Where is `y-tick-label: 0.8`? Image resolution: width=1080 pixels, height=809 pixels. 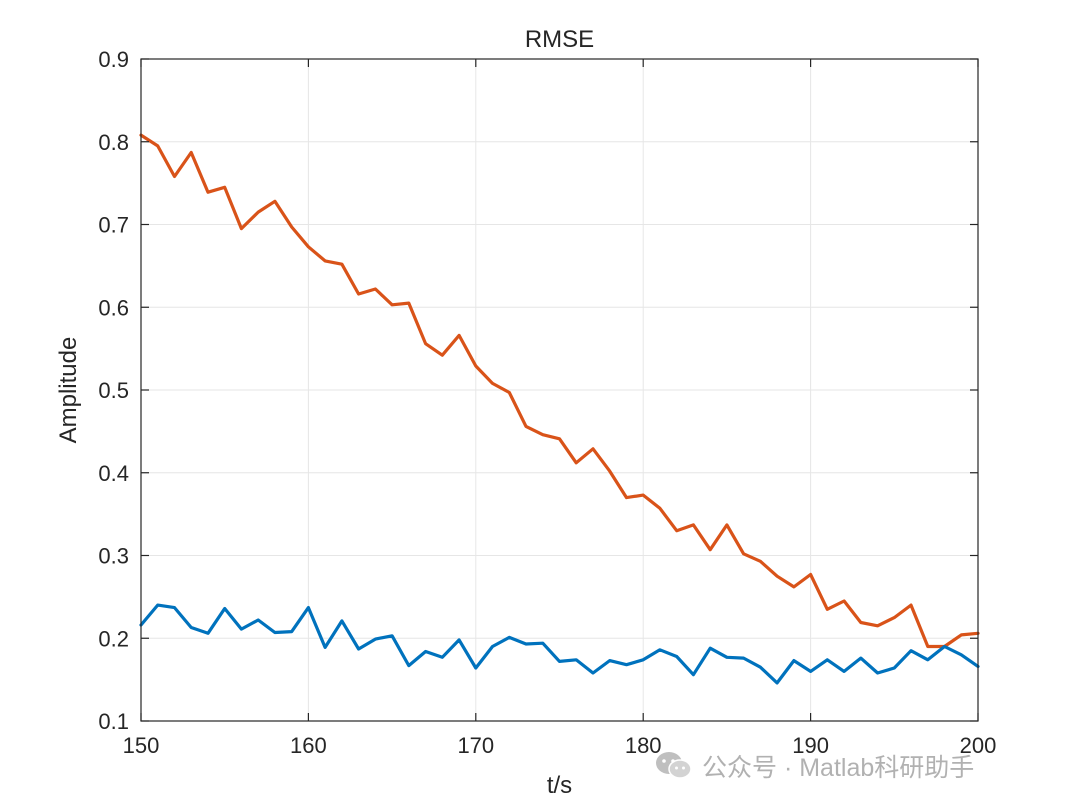
y-tick-label: 0.8 is located at coordinates (113, 142).